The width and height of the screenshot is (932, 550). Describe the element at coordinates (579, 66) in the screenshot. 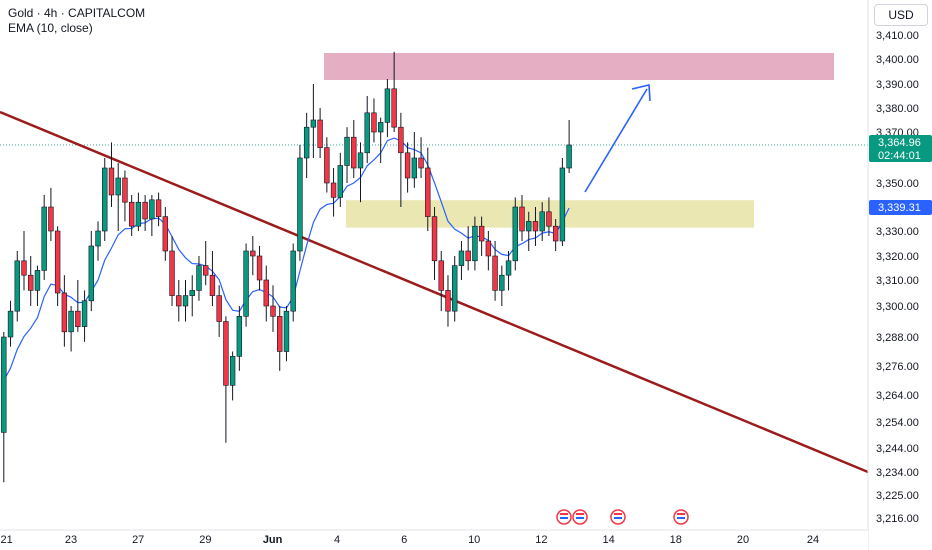

I see `resistance-zone` at that location.